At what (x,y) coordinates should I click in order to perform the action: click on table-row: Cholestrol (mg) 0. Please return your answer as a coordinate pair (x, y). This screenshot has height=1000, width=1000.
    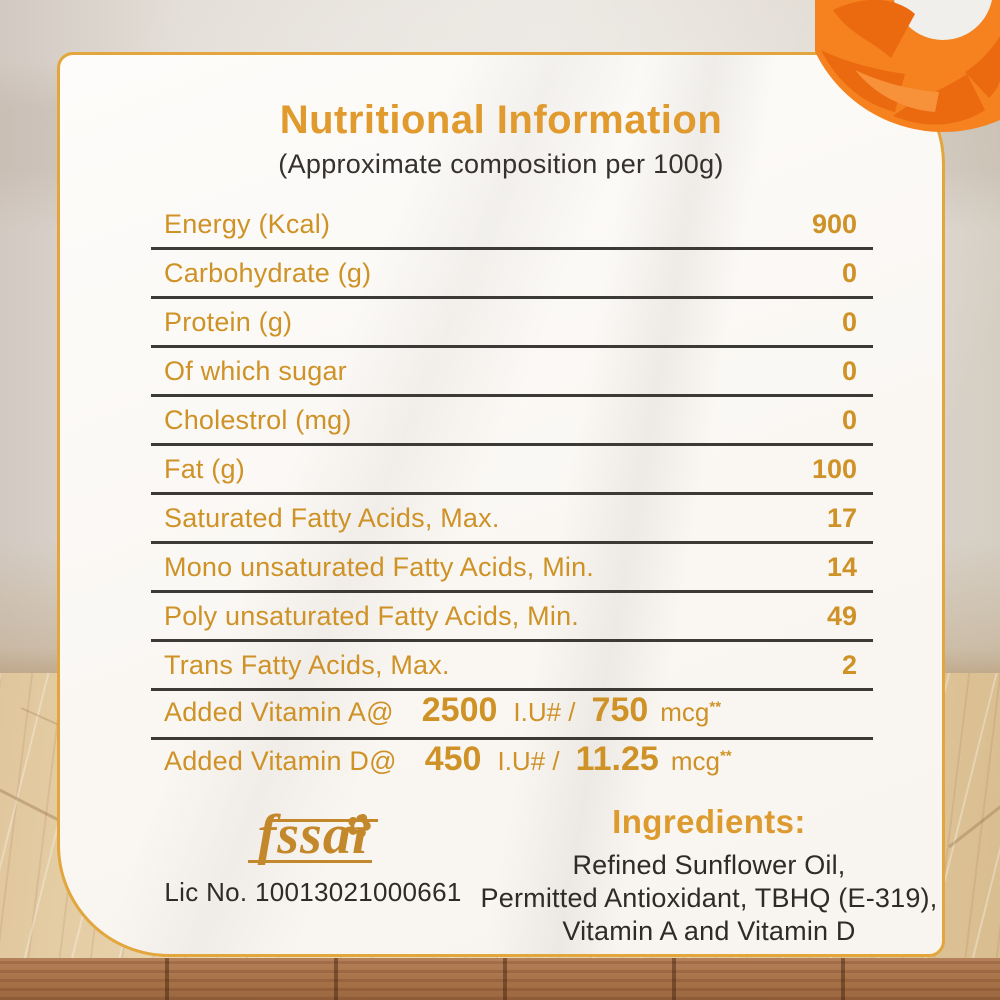
    Looking at the image, I should click on (512, 421).